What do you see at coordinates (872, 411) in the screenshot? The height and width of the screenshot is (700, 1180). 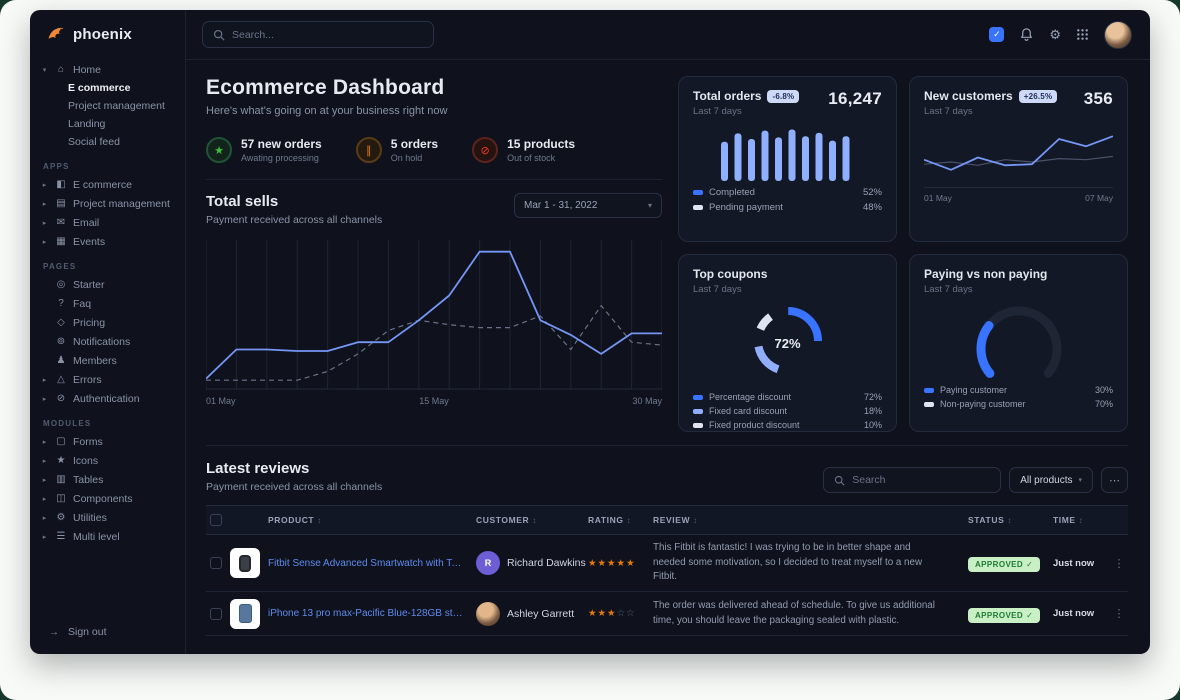 I see `legend-value: 18%` at bounding box center [872, 411].